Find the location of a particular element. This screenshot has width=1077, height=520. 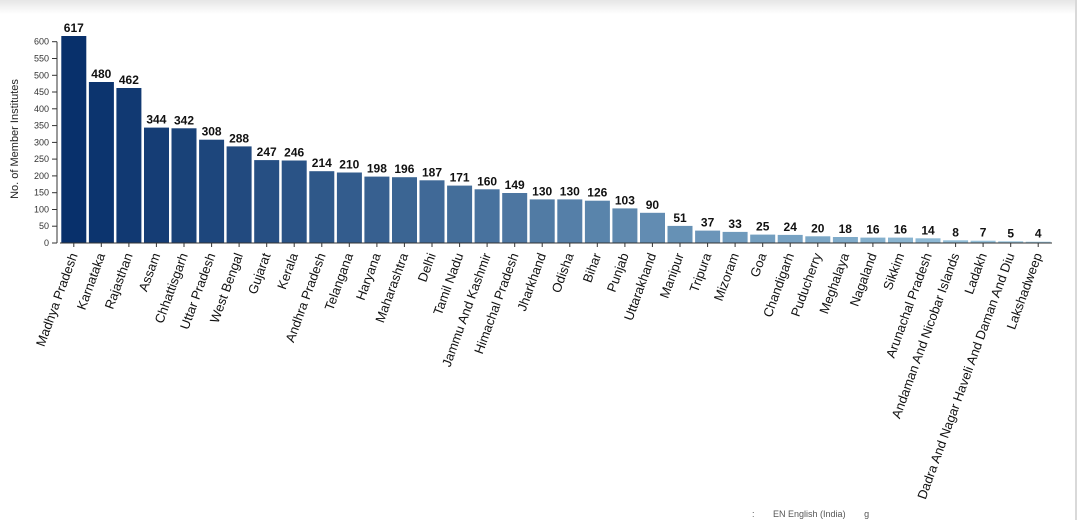

y-axis: 0 50 100 150 200 250 300 350 400 450 500 550 600 is located at coordinates (46, 142).